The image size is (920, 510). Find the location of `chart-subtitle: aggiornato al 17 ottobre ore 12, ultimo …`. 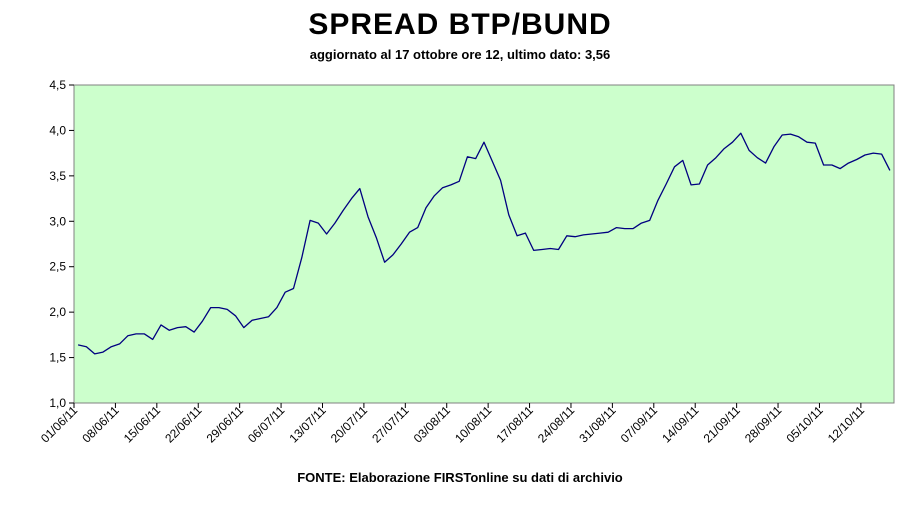

chart-subtitle: aggiornato al 17 ottobre ore 12, ultimo … is located at coordinates (460, 54).